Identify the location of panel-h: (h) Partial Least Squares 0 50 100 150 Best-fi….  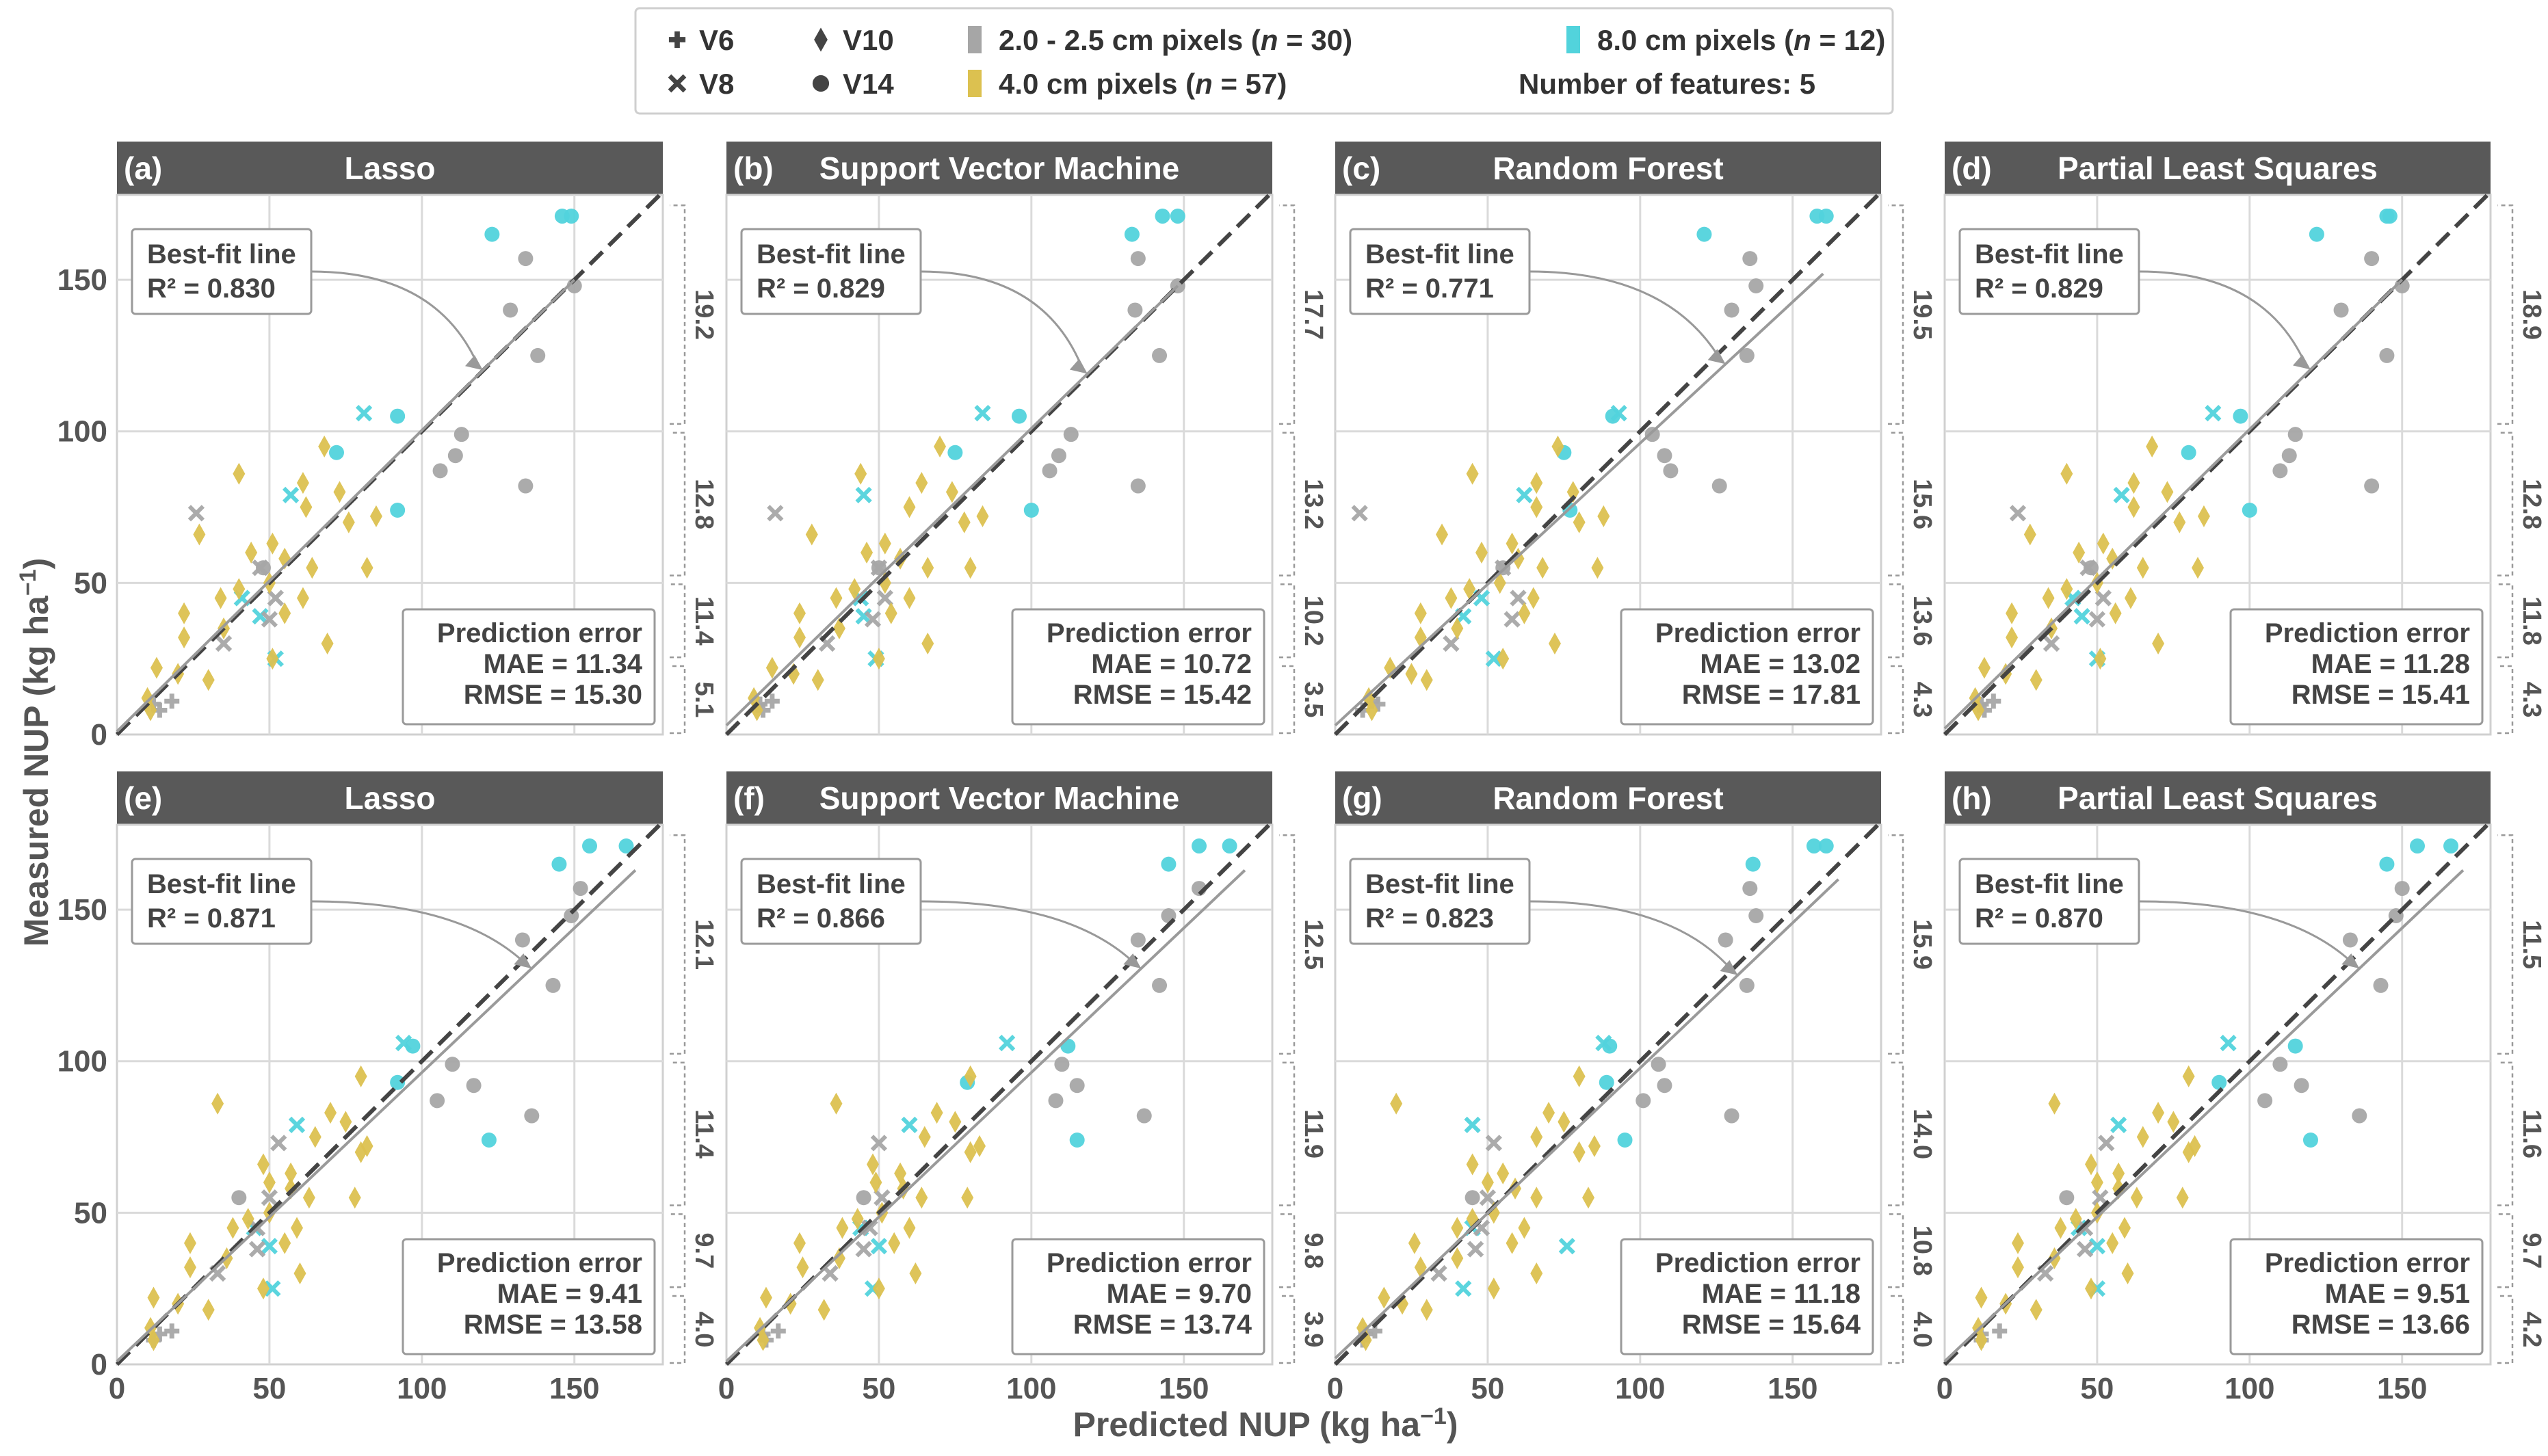
(2241, 1088).